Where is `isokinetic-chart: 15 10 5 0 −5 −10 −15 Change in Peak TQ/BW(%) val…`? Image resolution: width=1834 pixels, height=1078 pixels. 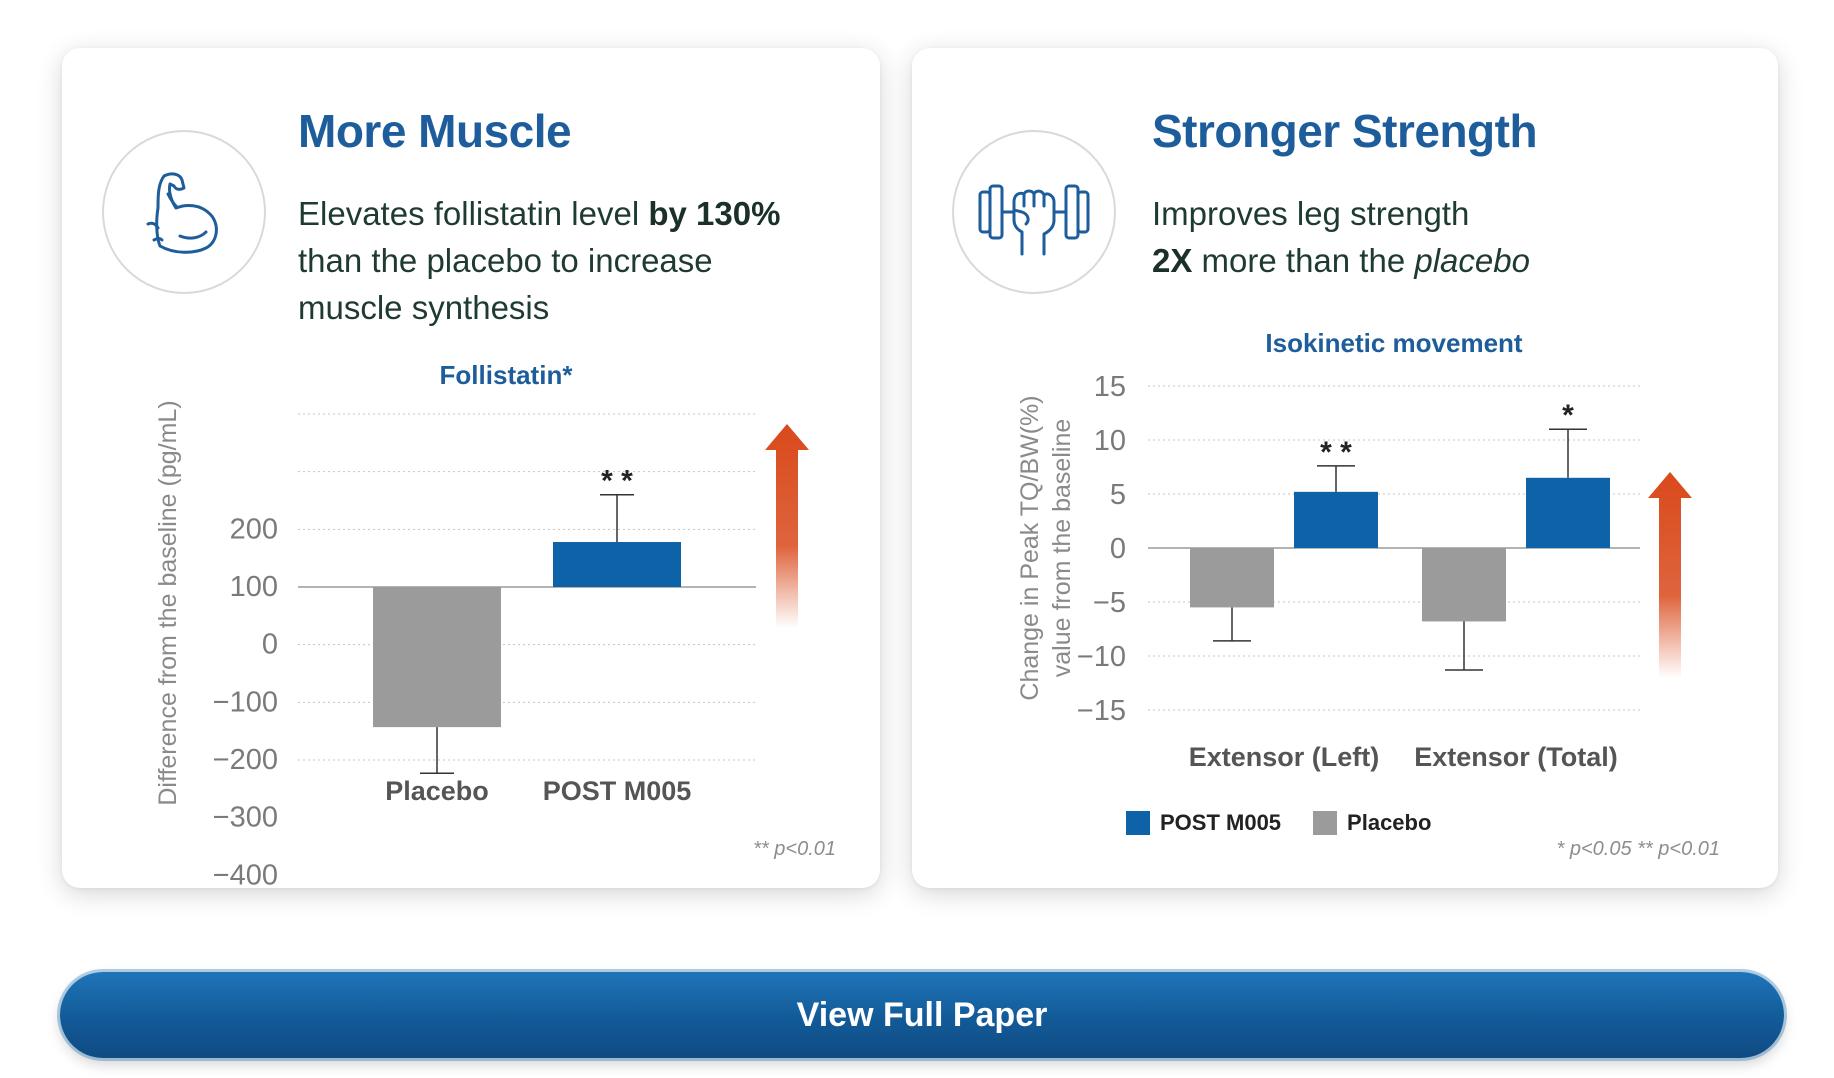 isokinetic-chart: 15 10 5 0 −5 −10 −15 Change in Peak TQ/BW(%) val… is located at coordinates (1354, 571).